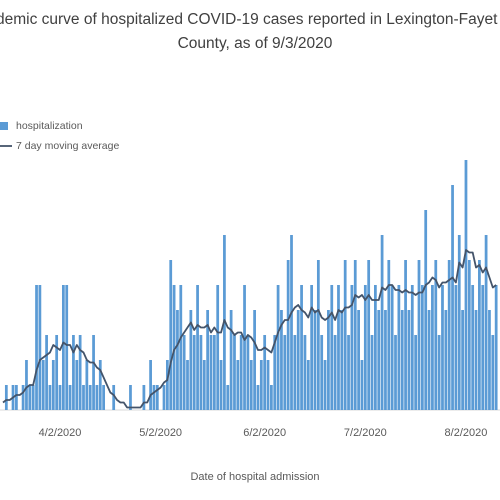 This screenshot has width=500, height=500. Describe the element at coordinates (254, 477) in the screenshot. I see `x-axis-title: Date of hospital admission` at that location.